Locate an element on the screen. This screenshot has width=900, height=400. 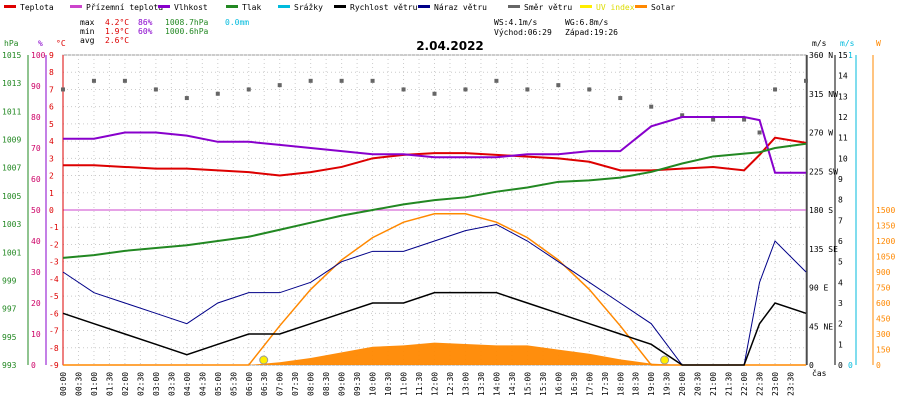
stat-pressure: 1000.6hPa is located at coordinates (187, 31).